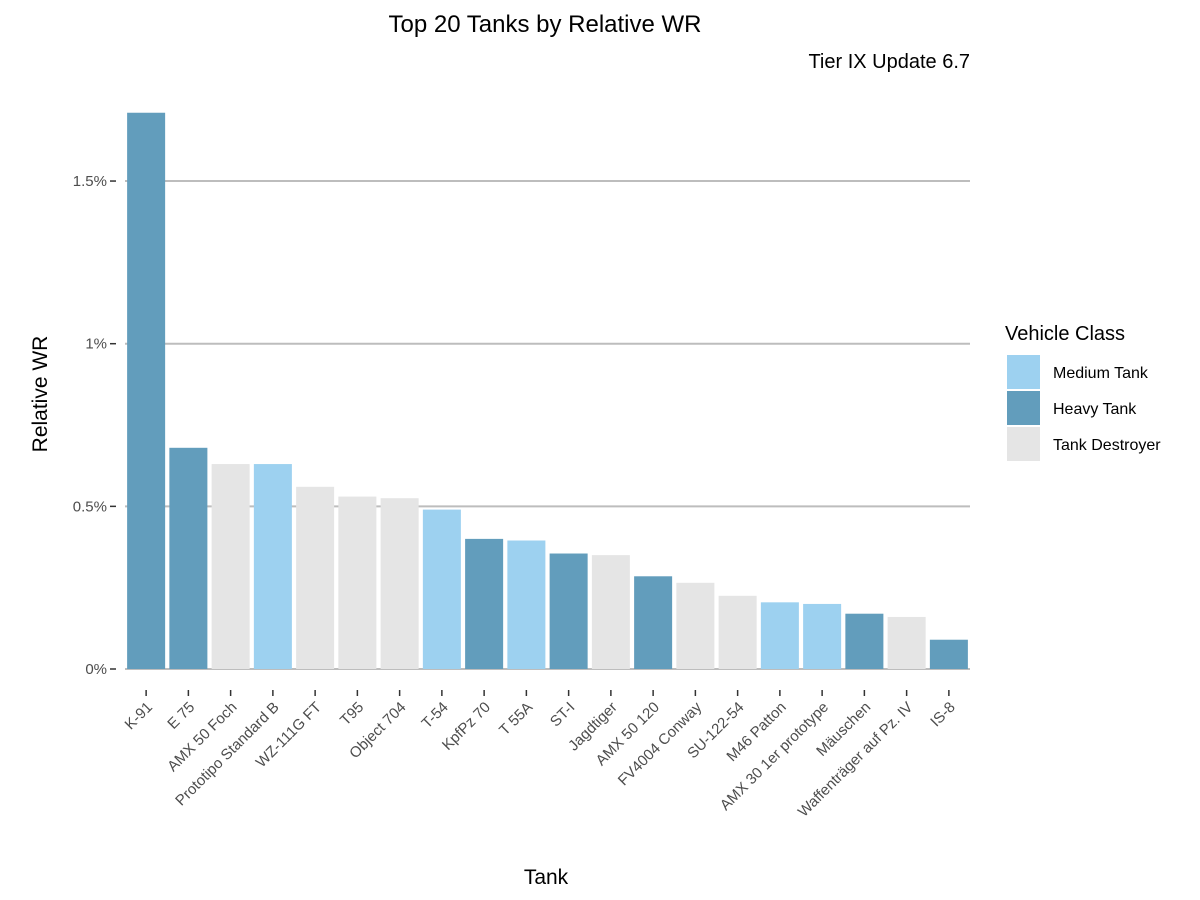  I want to click on legend-label: Tank Destroyer, so click(1107, 445).